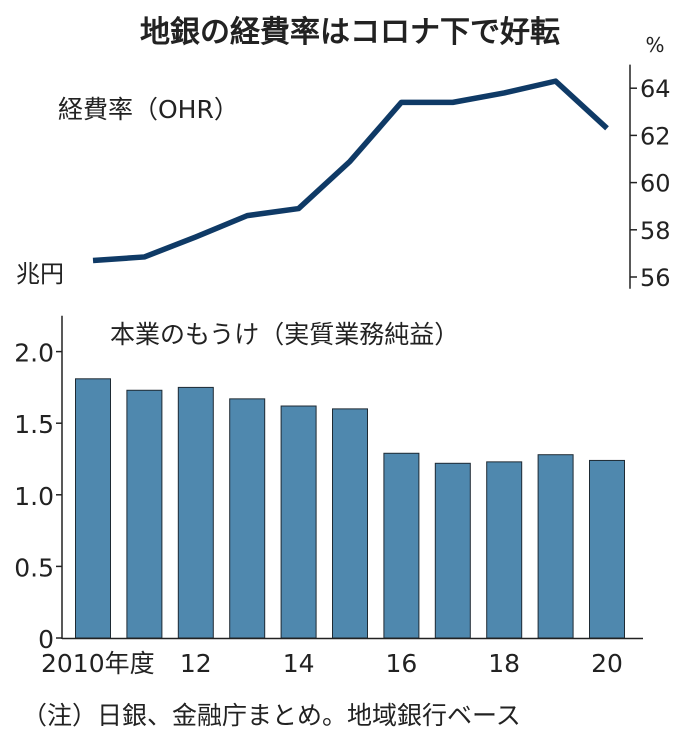 The image size is (696, 743). Describe the element at coordinates (654, 45) in the screenshot. I see `line-unit-label: %` at that location.